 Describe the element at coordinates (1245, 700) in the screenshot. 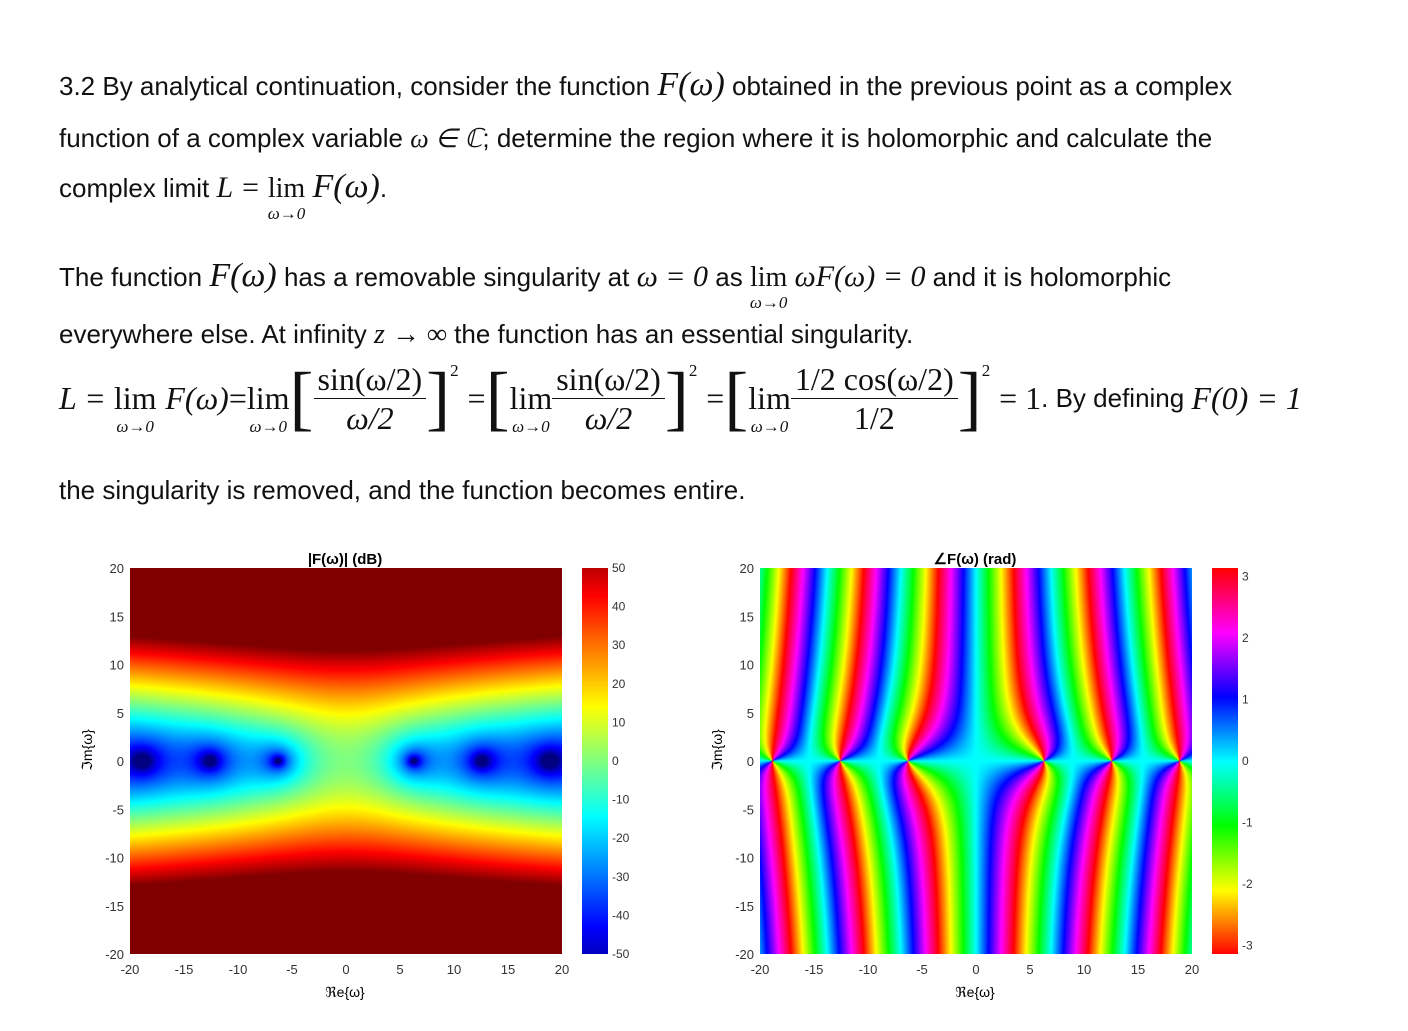

I see `colorbar-tick-label: 1` at that location.